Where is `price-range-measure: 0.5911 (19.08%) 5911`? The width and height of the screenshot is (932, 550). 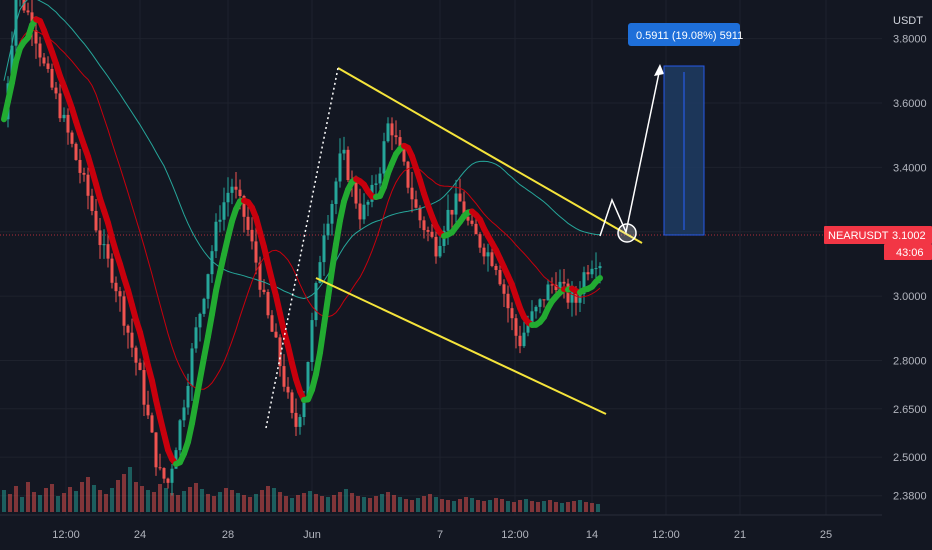 price-range-measure: 0.5911 (19.08%) 5911 is located at coordinates (685, 129).